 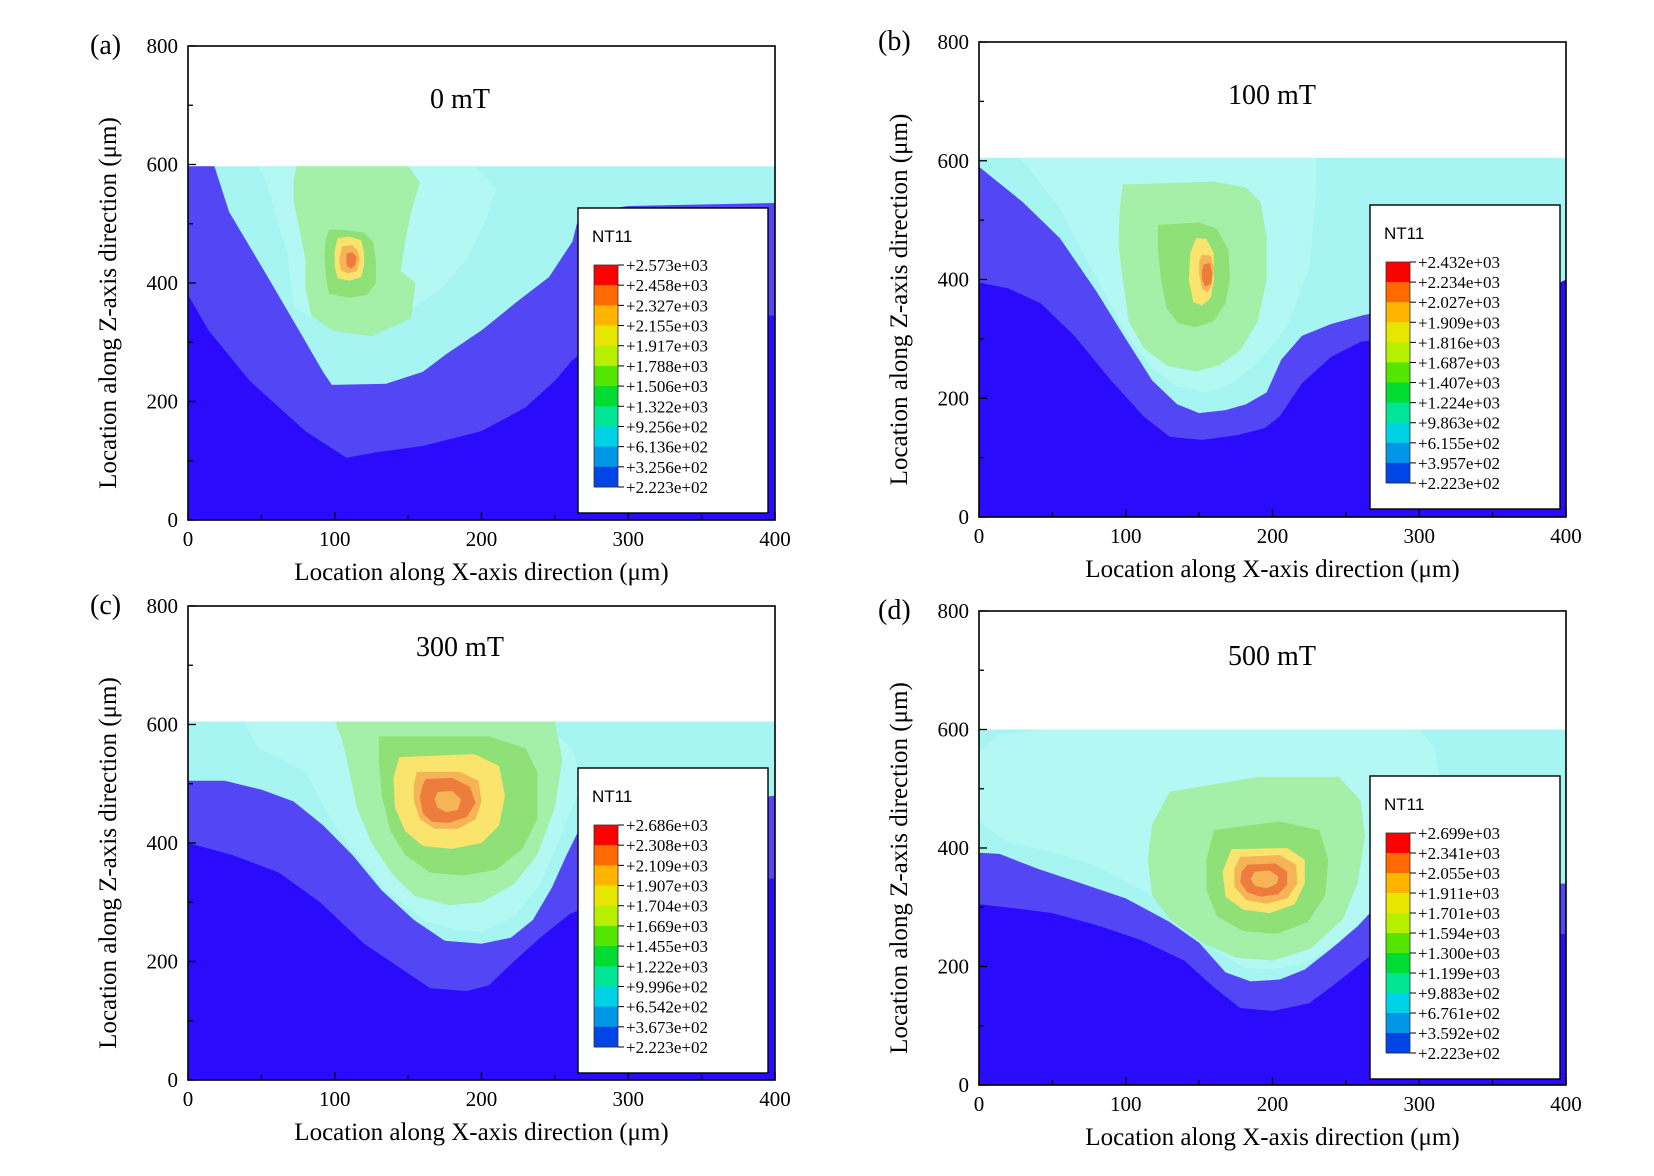 What do you see at coordinates (667, 305) in the screenshot?
I see `legend-label: +2.327e+03` at bounding box center [667, 305].